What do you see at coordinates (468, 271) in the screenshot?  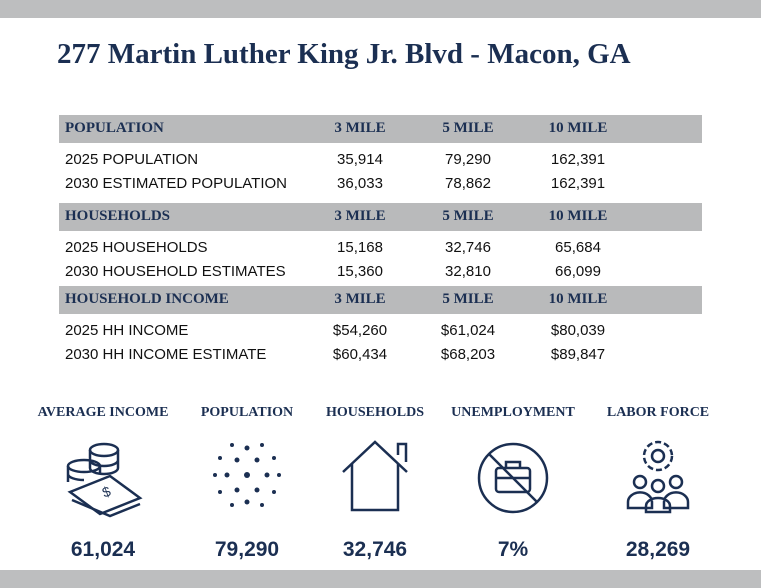 I see `cell-value: 32,810` at bounding box center [468, 271].